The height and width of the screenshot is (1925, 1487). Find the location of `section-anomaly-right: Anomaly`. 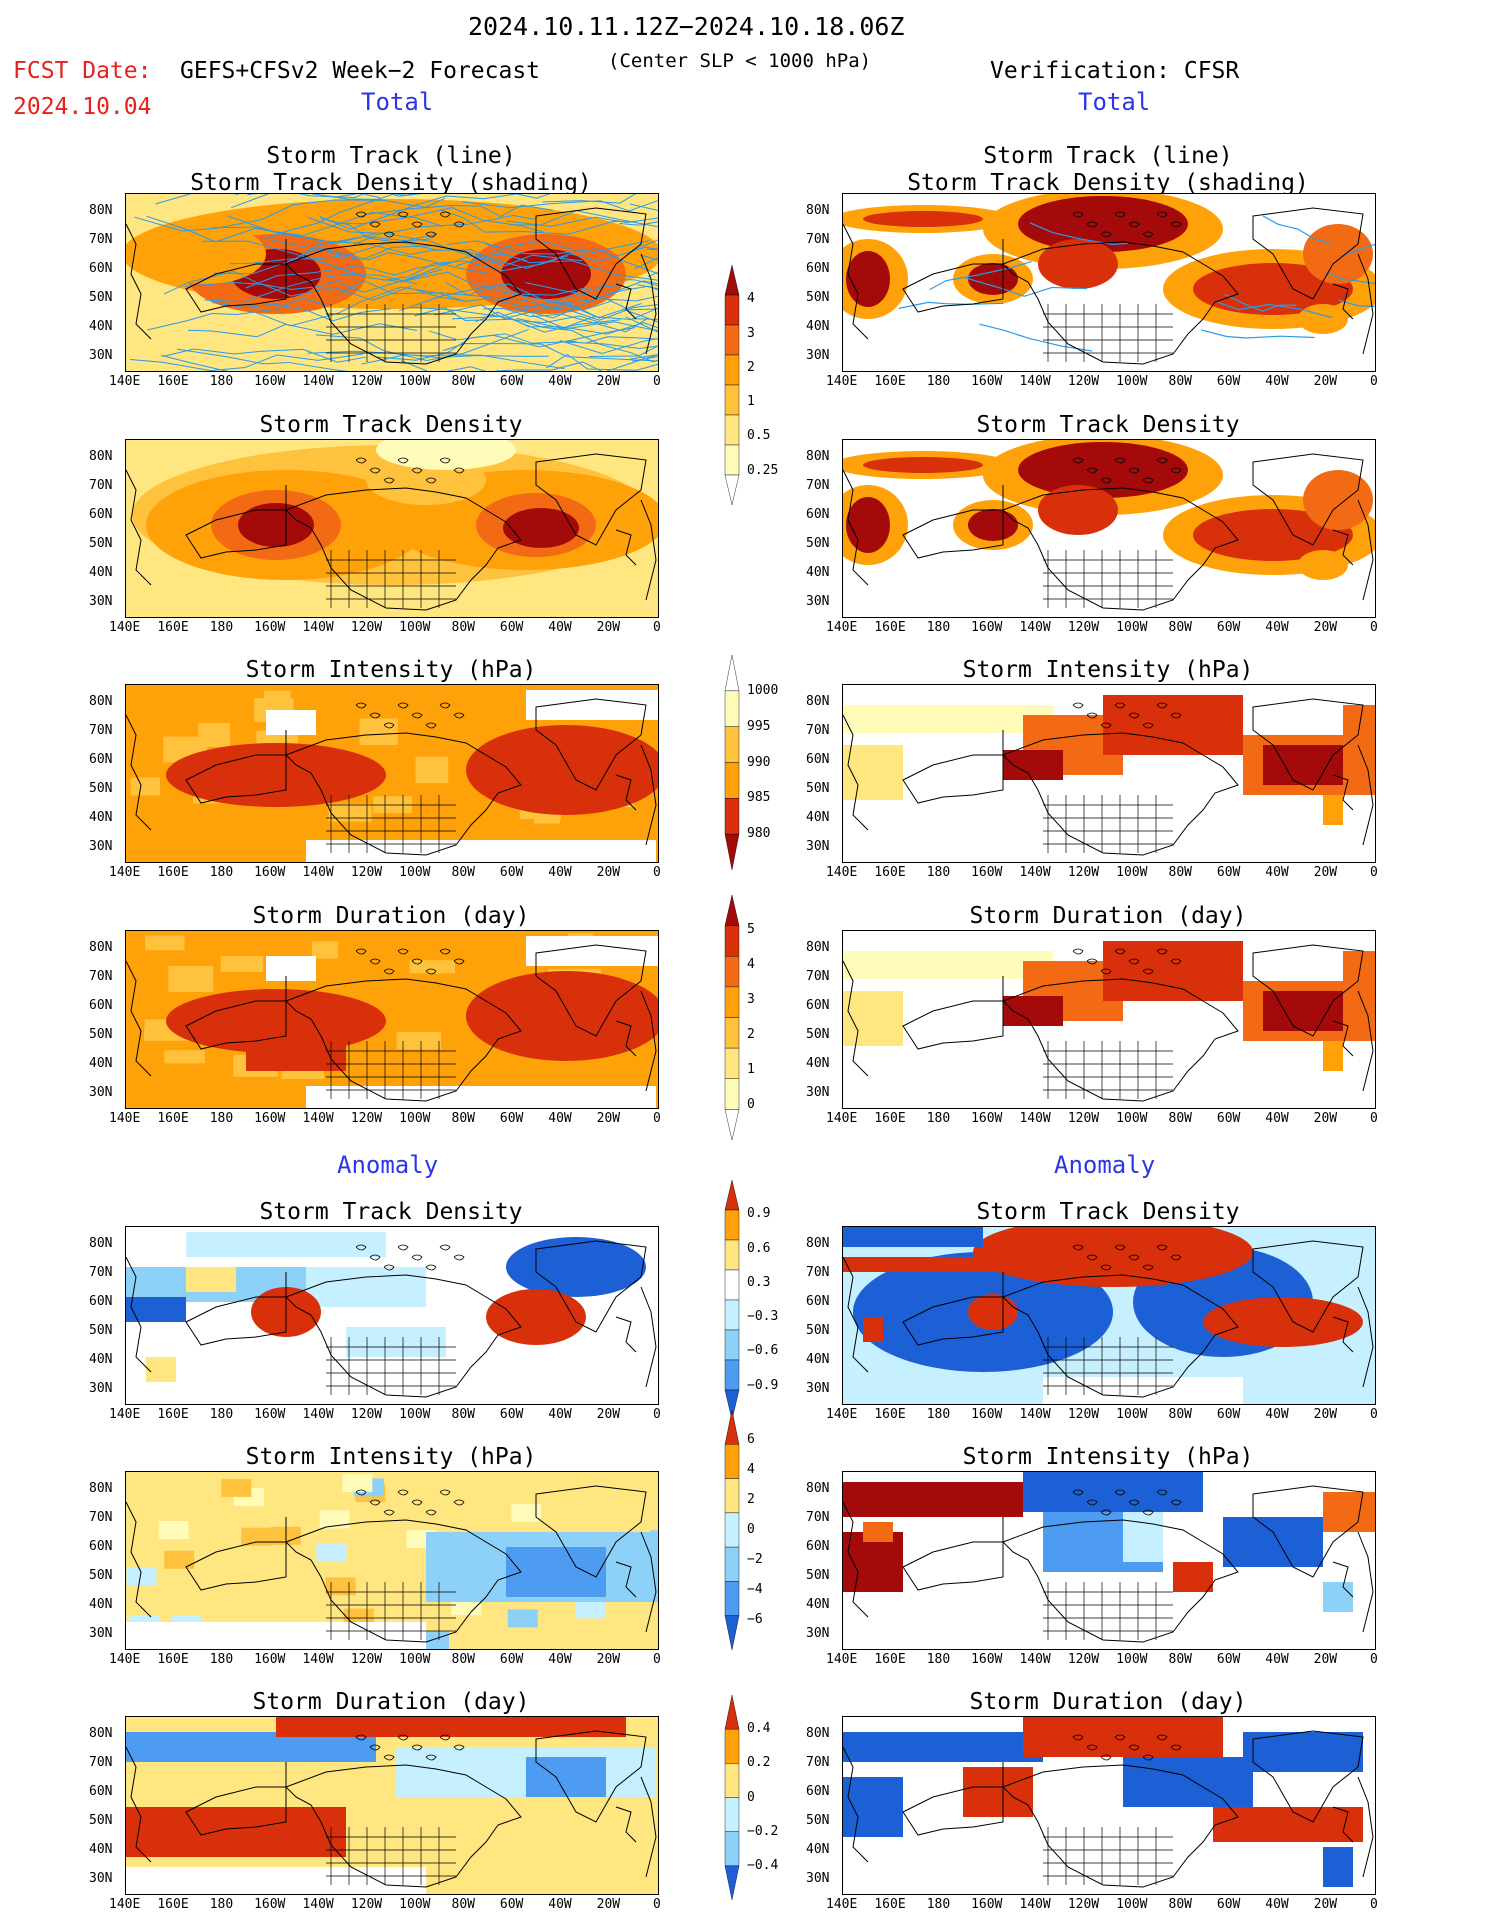

section-anomaly-right: Anomaly is located at coordinates (1105, 1165).